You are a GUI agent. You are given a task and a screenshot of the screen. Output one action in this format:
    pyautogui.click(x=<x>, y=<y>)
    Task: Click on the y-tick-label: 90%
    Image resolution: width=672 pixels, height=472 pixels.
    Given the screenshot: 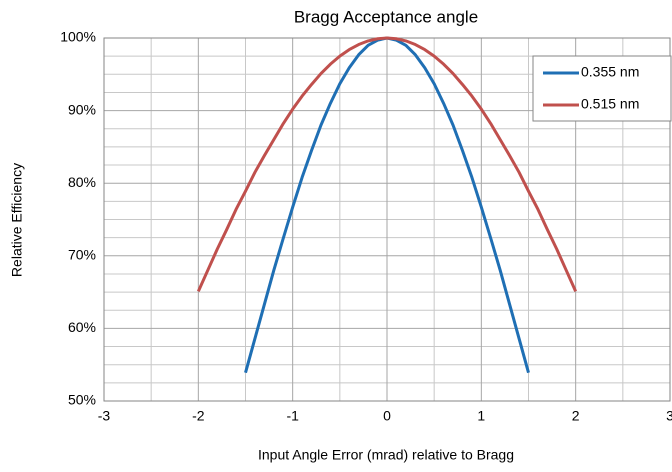 What is the action you would take?
    pyautogui.click(x=82, y=109)
    